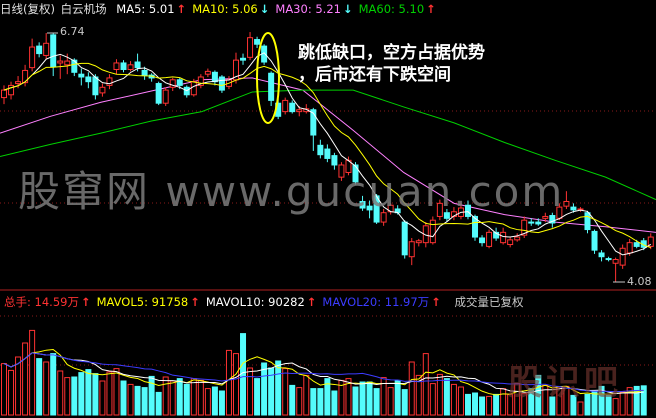 The width and height of the screenshot is (656, 418). What do you see at coordinates (391, 53) in the screenshot?
I see `annotation-line-1: 跳低缺口，空方占据优势` at bounding box center [391, 53].